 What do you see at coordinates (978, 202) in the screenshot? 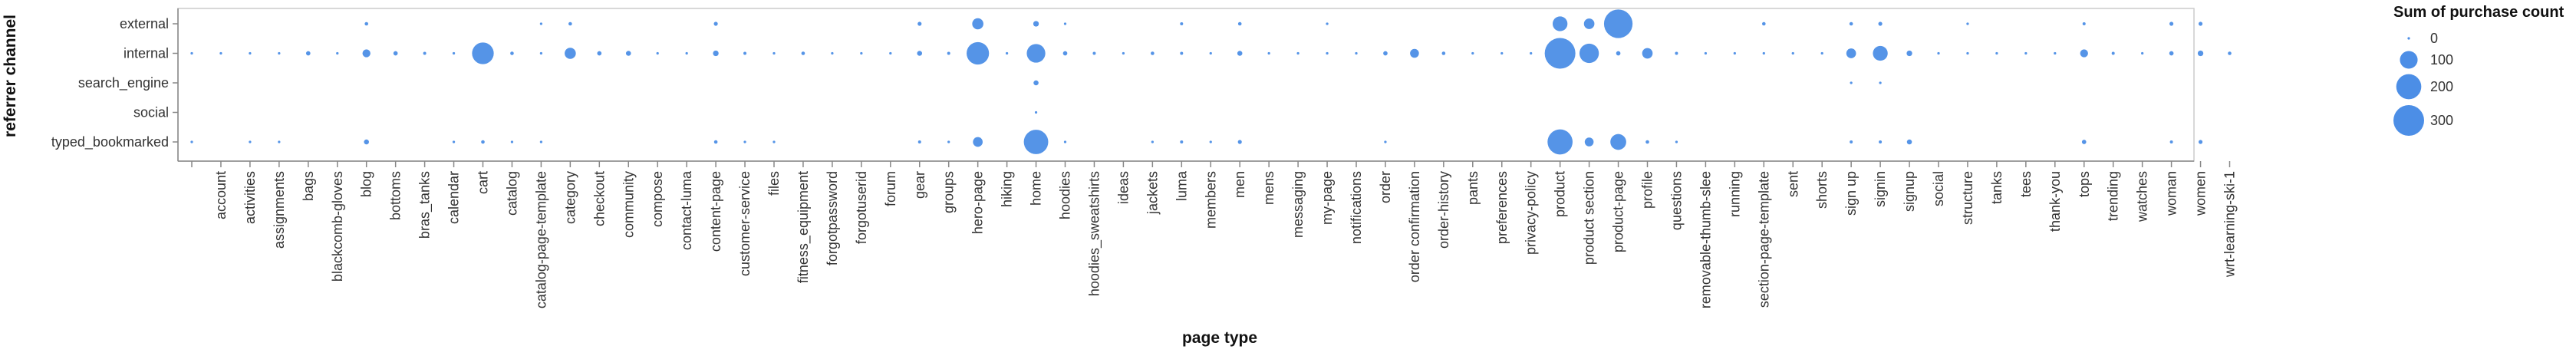
I see `x-tick-label: hero-page` at bounding box center [978, 202].